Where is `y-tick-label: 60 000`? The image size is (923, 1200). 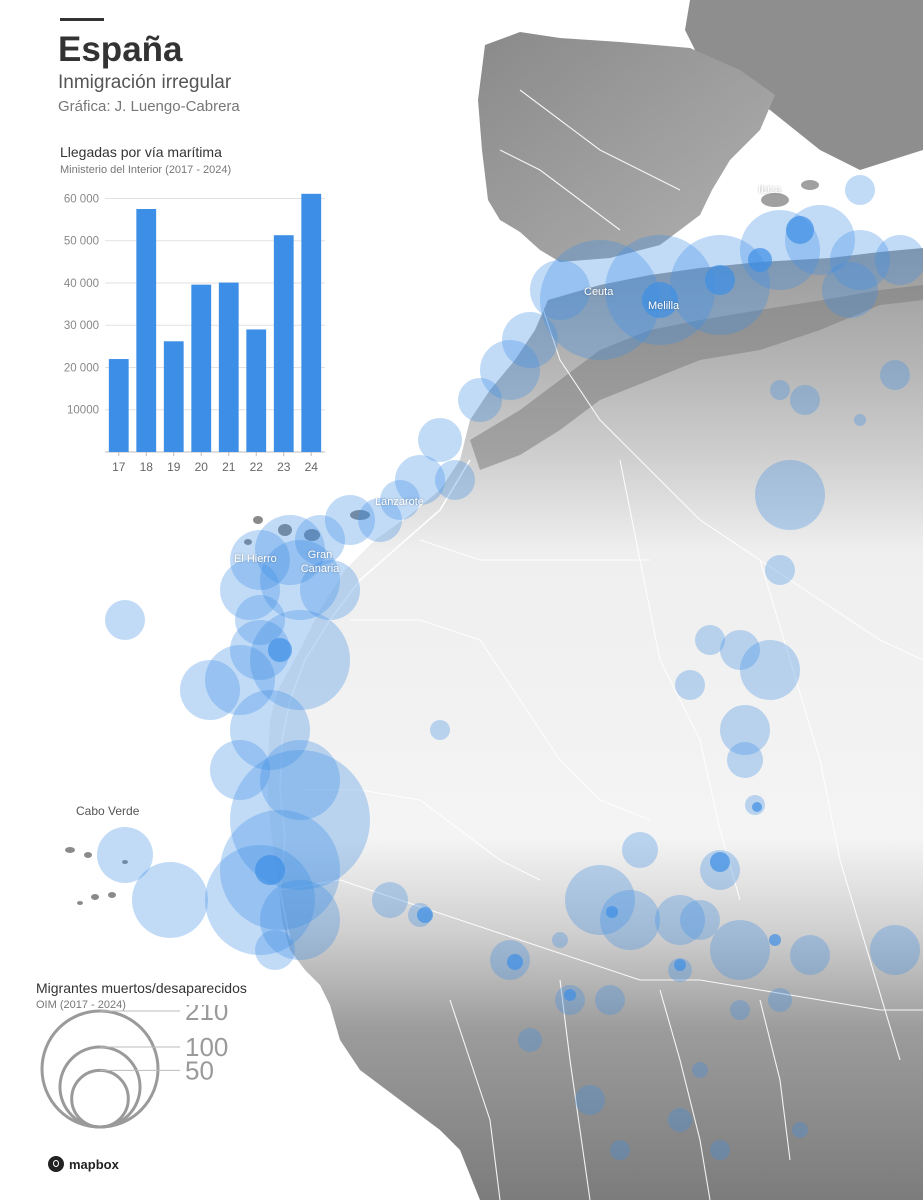 y-tick-label: 60 000 is located at coordinates (81, 199).